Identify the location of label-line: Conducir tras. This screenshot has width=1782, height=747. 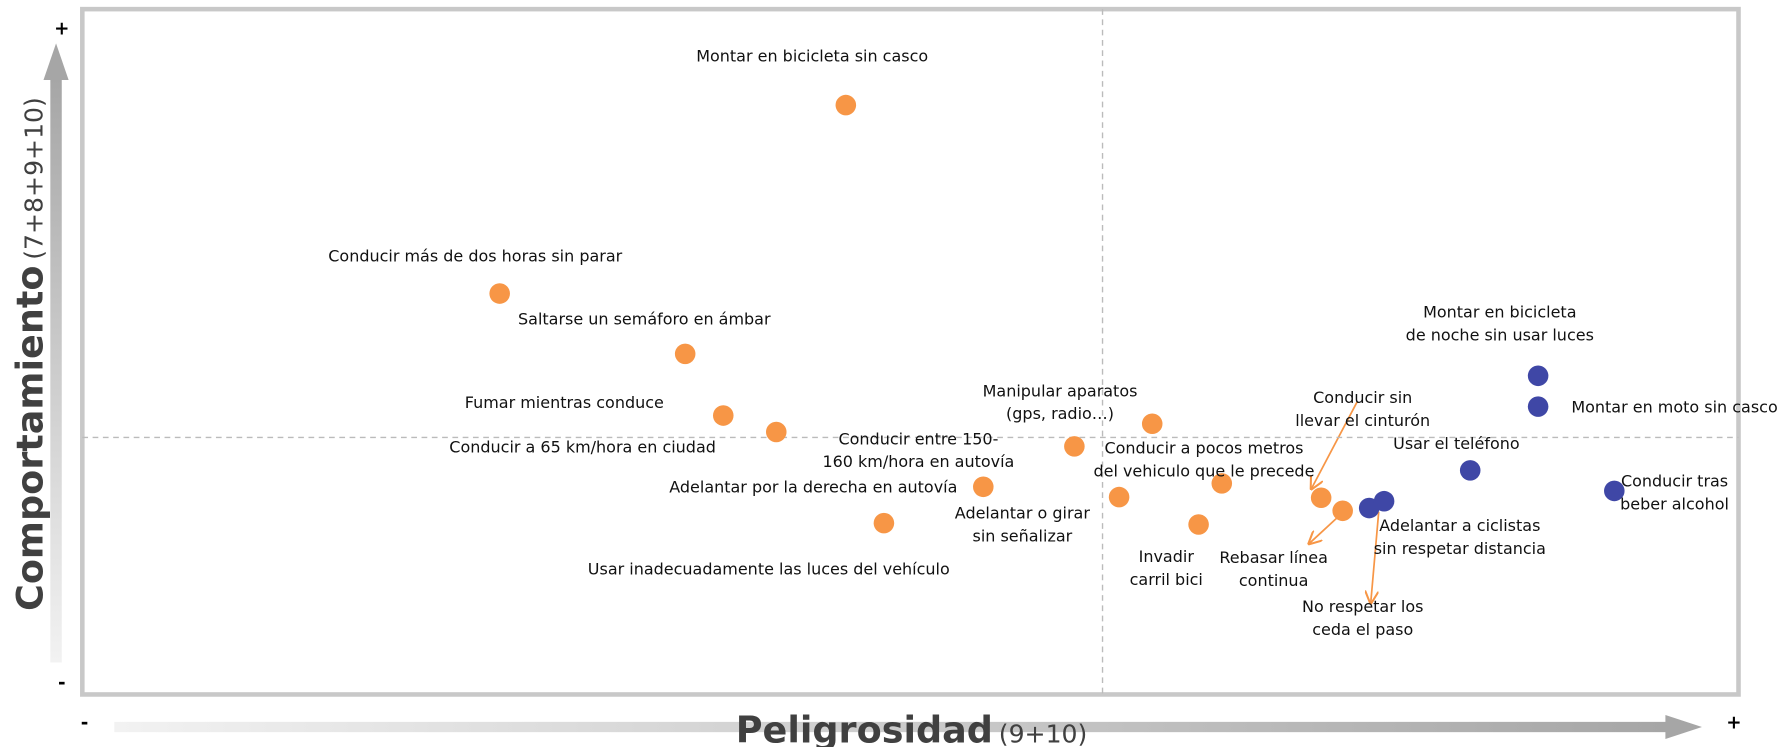
(1674, 481).